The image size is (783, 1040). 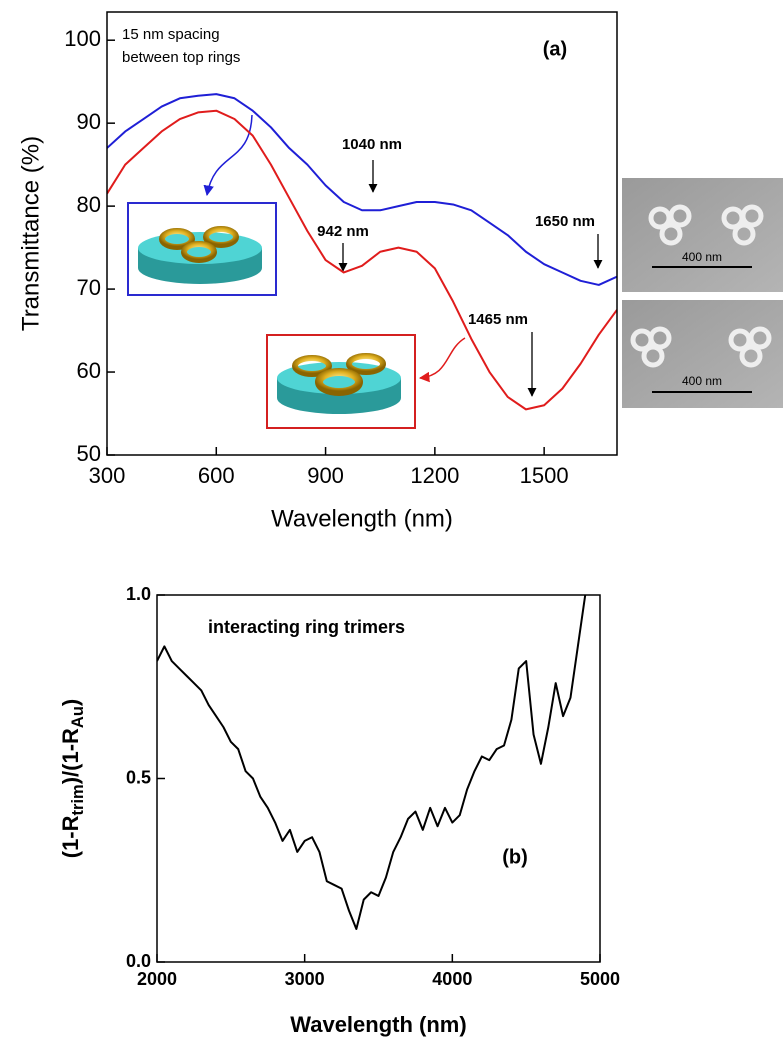 I want to click on data-line, so click(x=362, y=189).